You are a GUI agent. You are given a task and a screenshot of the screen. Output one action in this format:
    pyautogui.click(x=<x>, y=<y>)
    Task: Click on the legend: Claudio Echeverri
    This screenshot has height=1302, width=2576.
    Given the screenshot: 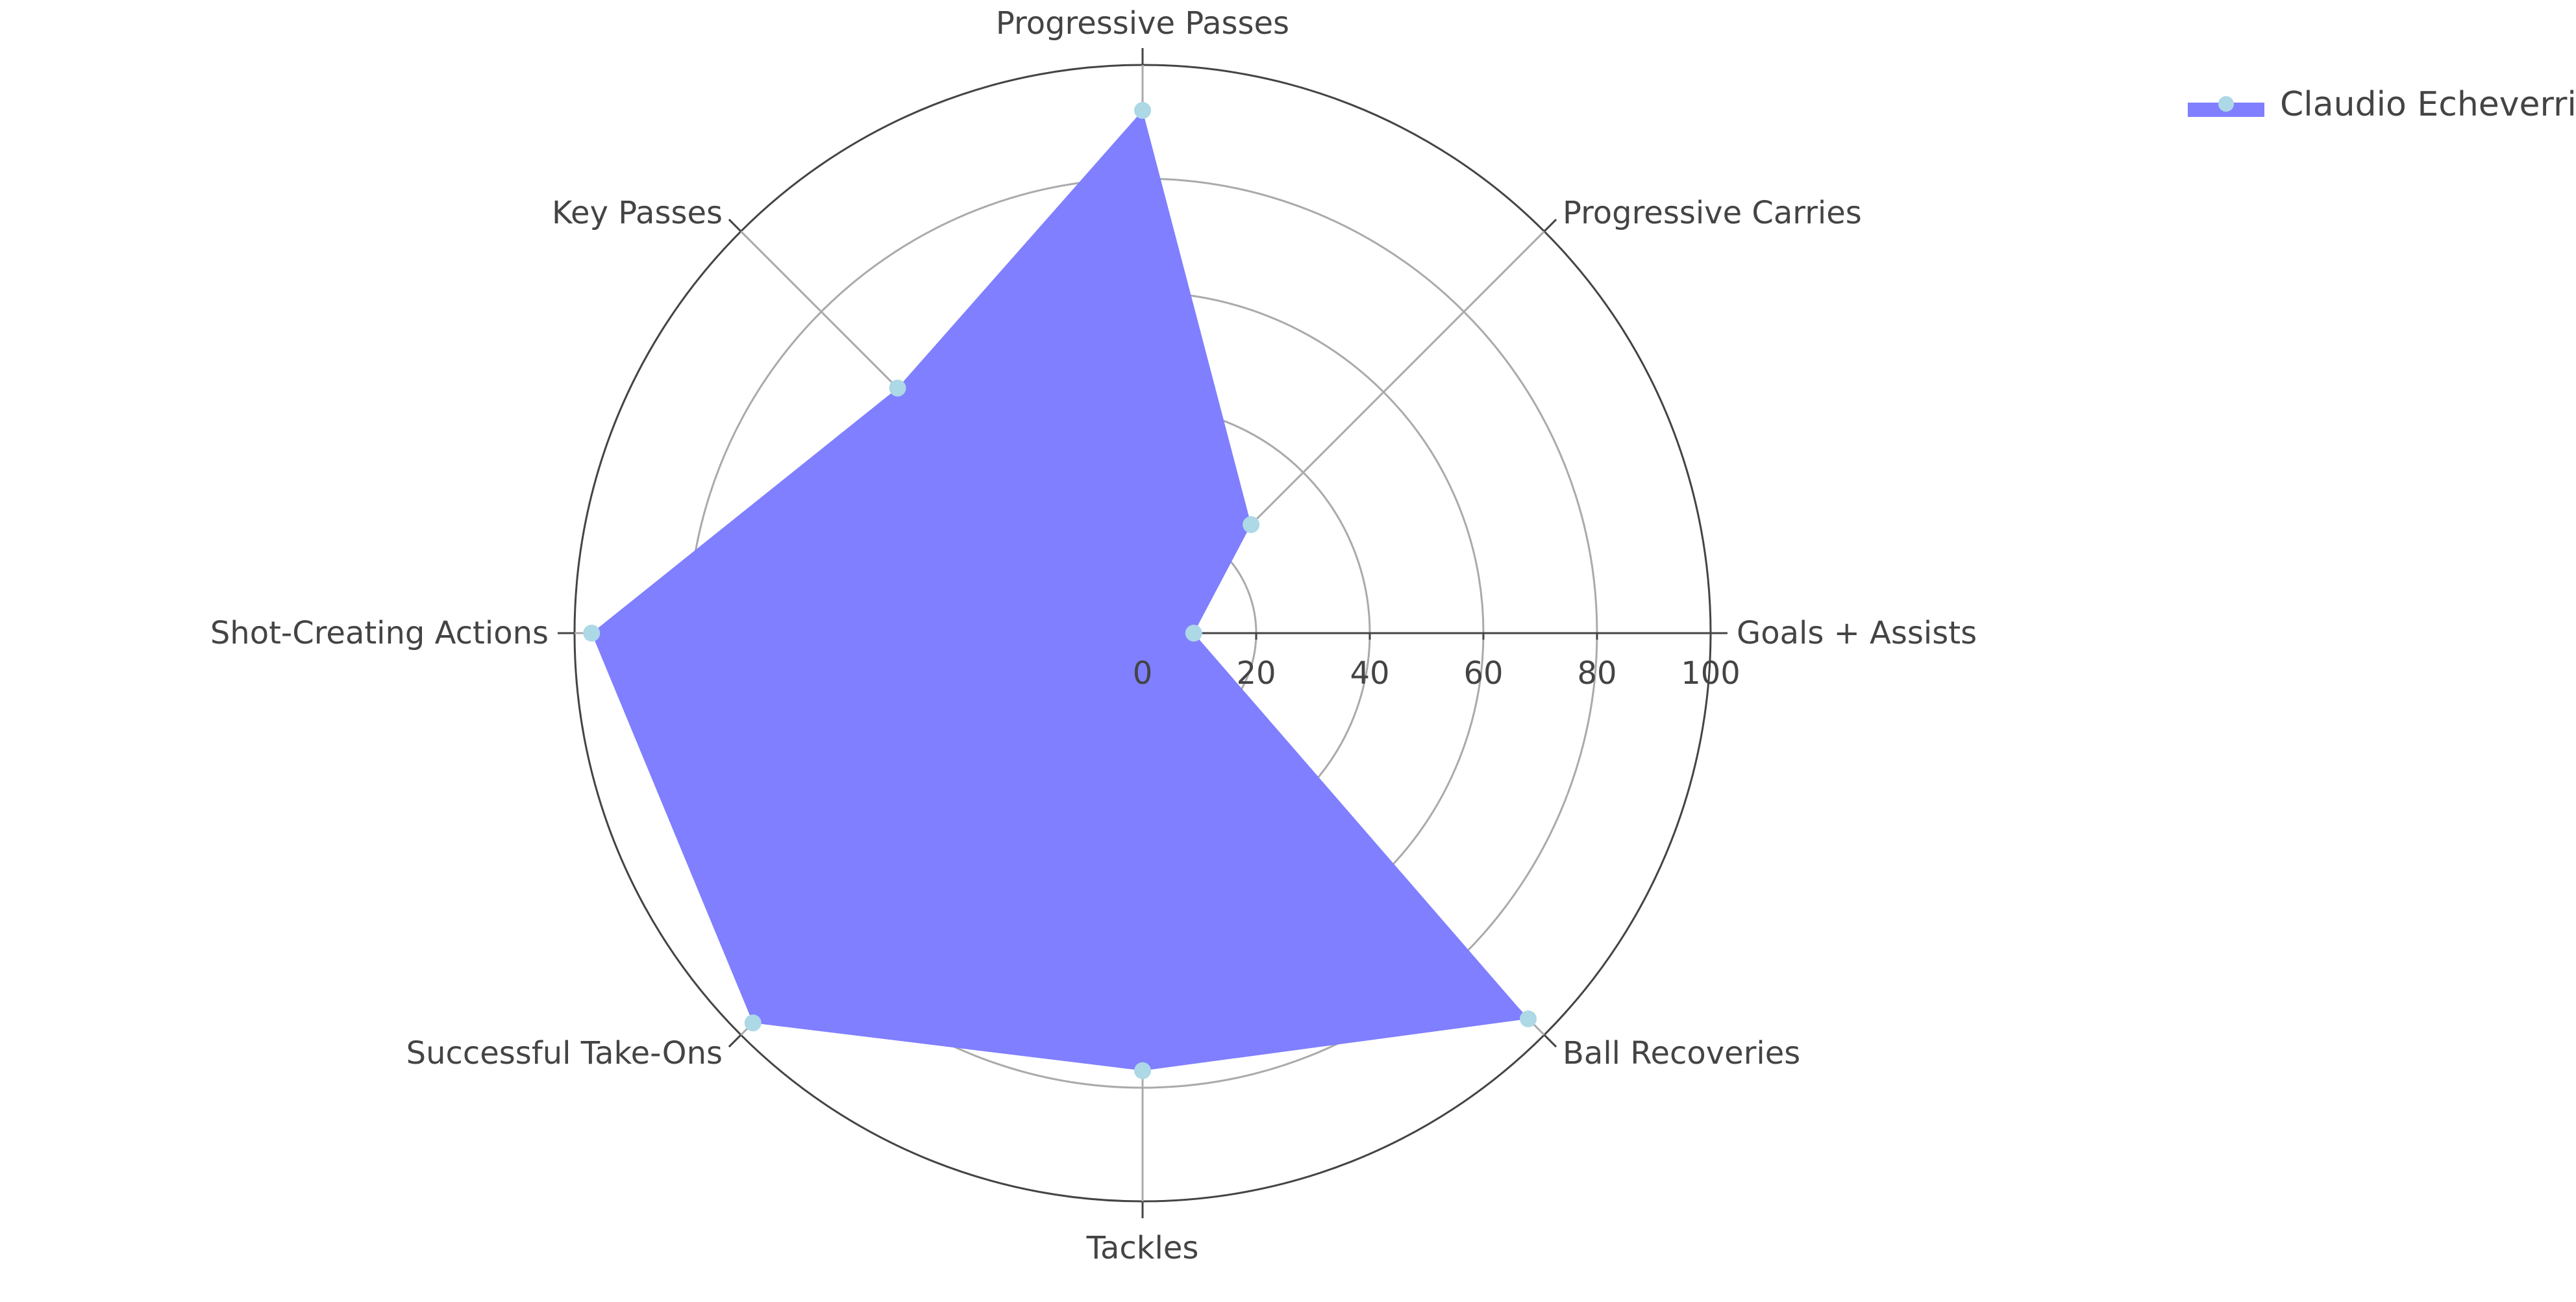 What is the action you would take?
    pyautogui.click(x=2382, y=104)
    